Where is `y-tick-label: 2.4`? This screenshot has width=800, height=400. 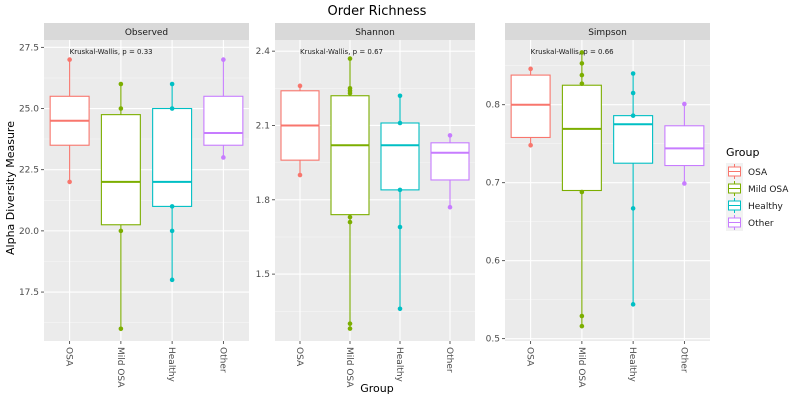 y-tick-label: 2.4 is located at coordinates (263, 52).